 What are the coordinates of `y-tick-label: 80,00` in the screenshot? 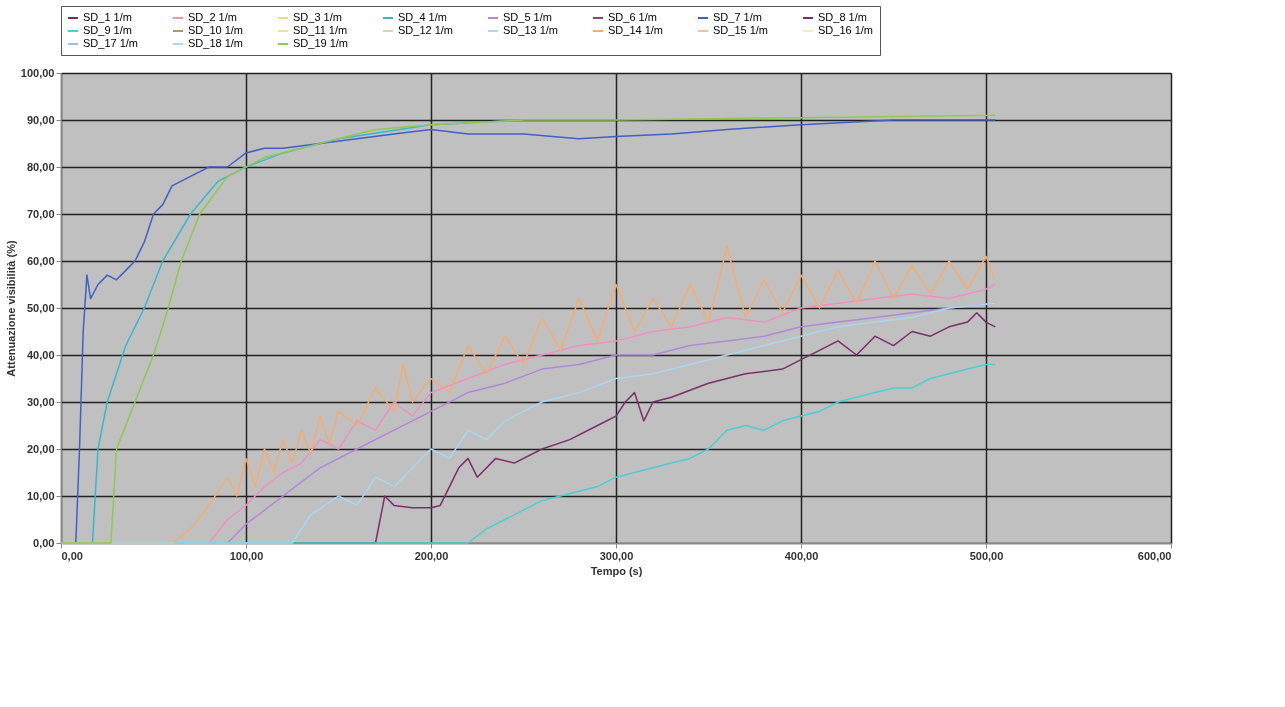 It's located at (40, 166).